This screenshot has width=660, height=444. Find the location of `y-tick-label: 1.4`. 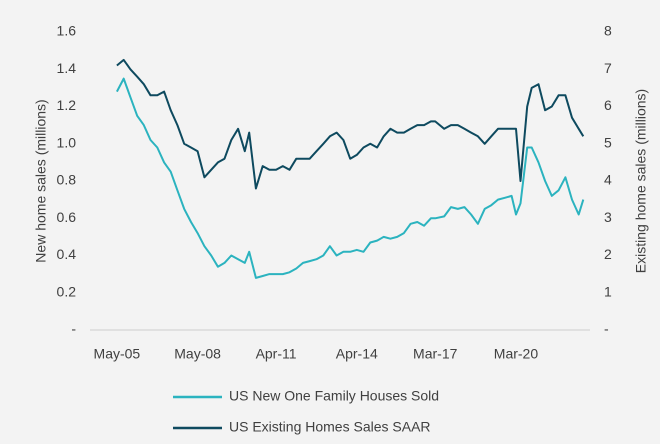

y-tick-label: 1.4 is located at coordinates (67, 68).